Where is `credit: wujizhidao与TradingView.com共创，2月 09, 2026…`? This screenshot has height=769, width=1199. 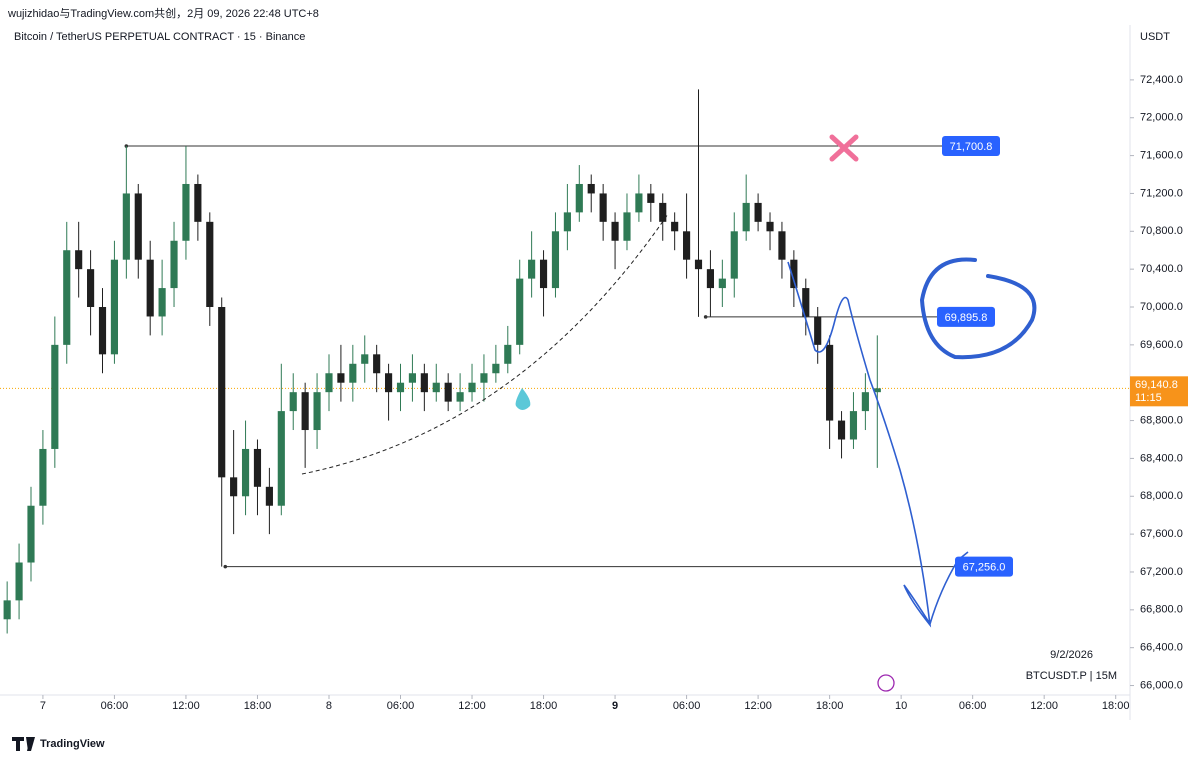
credit: wujizhidao与TradingView.com共创，2月 09, 2026… is located at coordinates (163, 13).